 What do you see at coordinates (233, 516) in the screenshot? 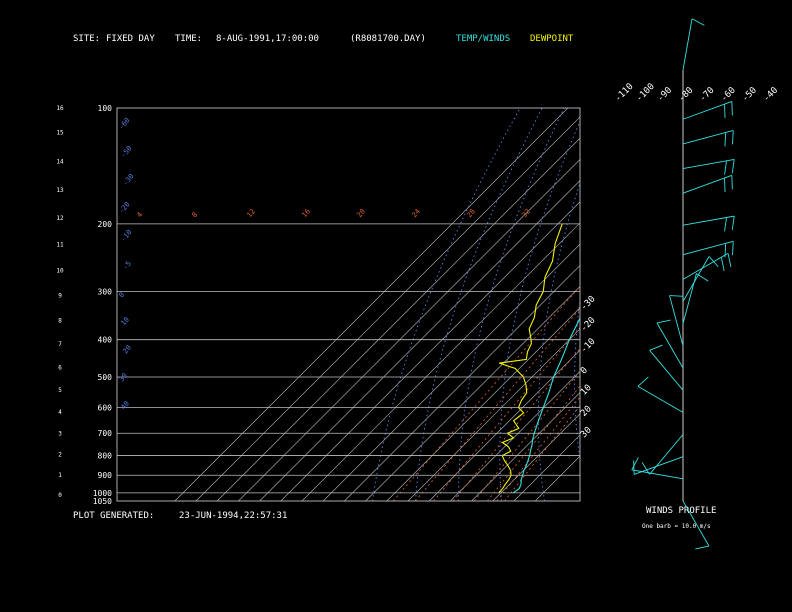
I see `generated-value: 23-JUN-1994,22:57:31` at bounding box center [233, 516].